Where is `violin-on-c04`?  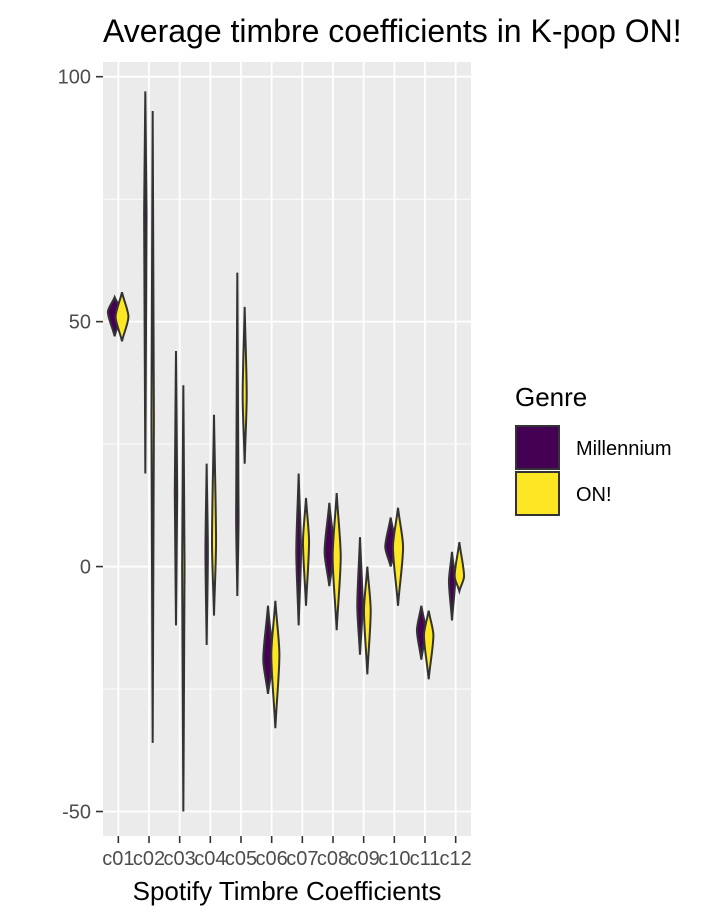 violin-on-c04 is located at coordinates (214, 515).